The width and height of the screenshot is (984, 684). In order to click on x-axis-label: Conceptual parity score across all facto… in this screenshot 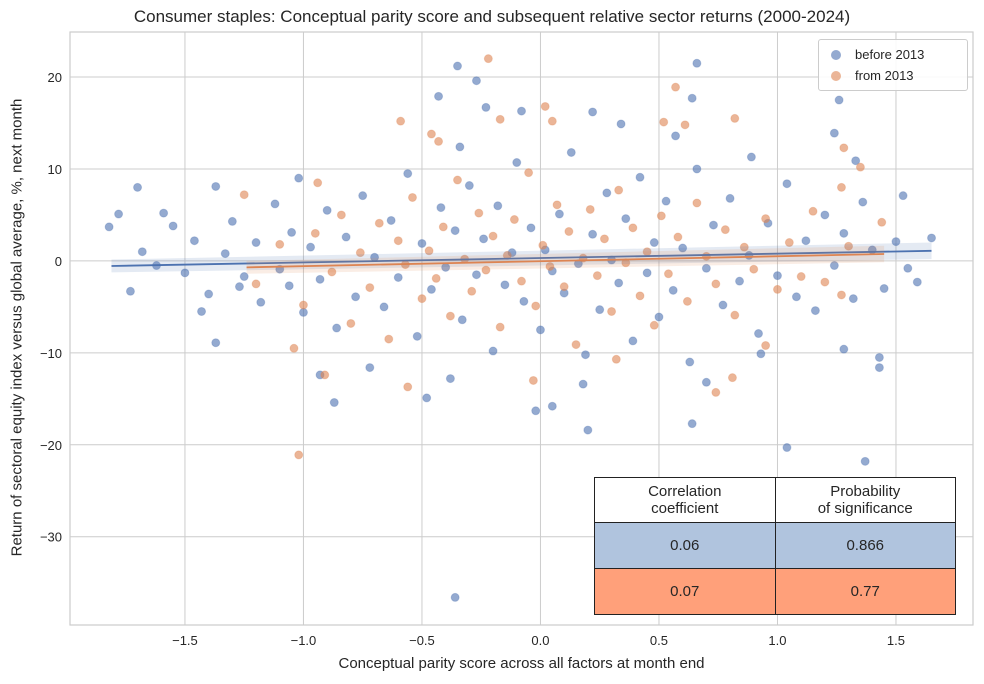, I will do `click(521, 663)`.